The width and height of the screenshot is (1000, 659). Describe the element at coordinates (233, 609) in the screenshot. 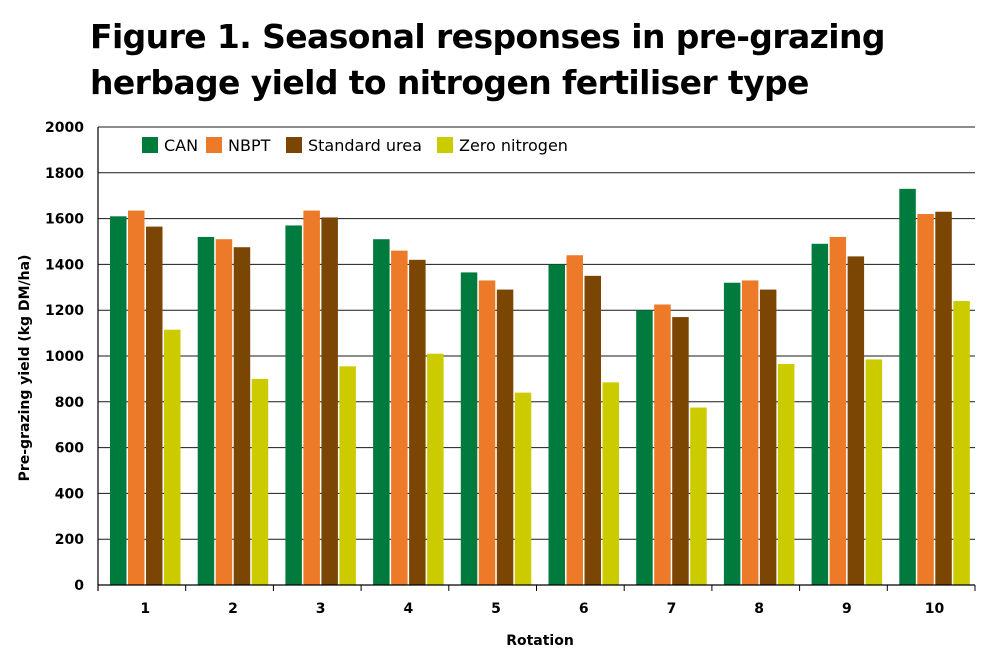

I see `x-tick-label: 2` at that location.